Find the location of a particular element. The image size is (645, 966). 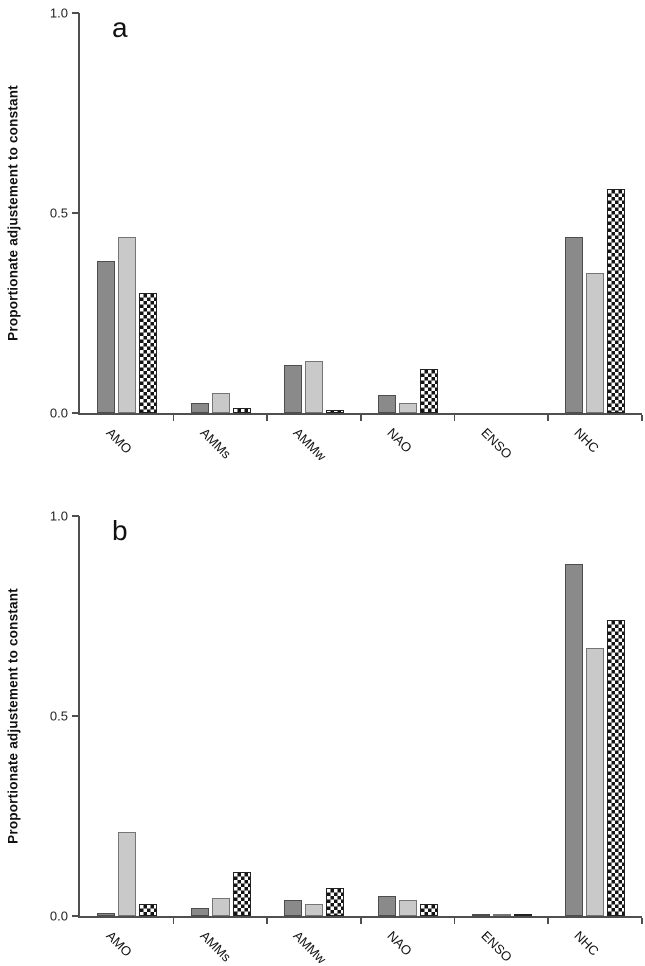

bar-ENSO-check is located at coordinates (522, 915).